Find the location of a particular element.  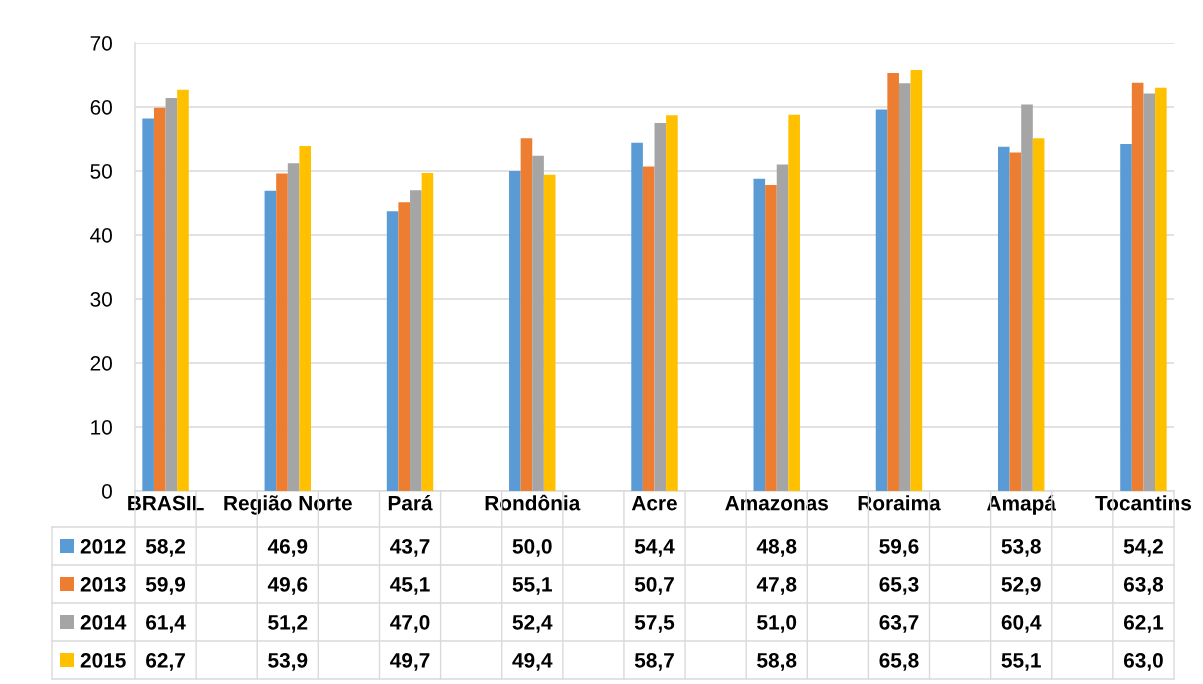

legend-label: 2012 is located at coordinates (103, 546).